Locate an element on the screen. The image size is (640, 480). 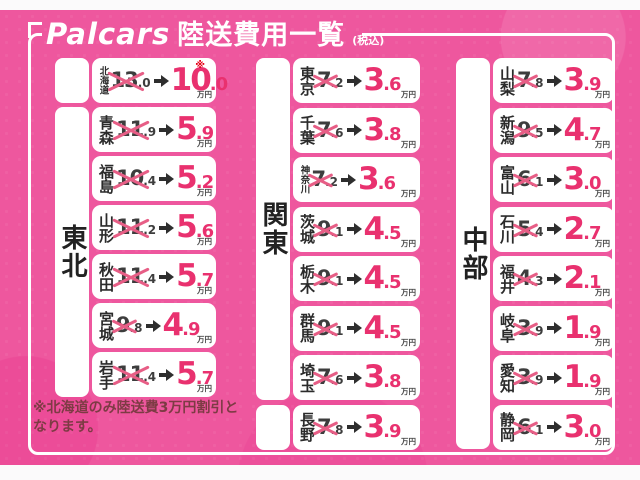
new-price-int: 10 is located at coordinates (191, 80).